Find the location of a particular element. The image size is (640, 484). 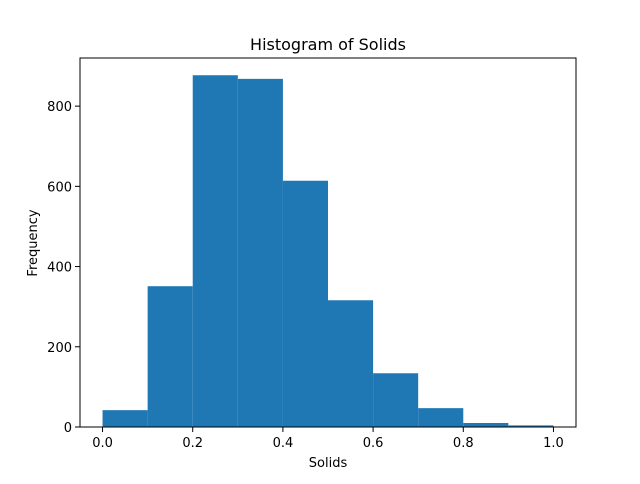

x-tick-label-4: 0.8 is located at coordinates (463, 443).